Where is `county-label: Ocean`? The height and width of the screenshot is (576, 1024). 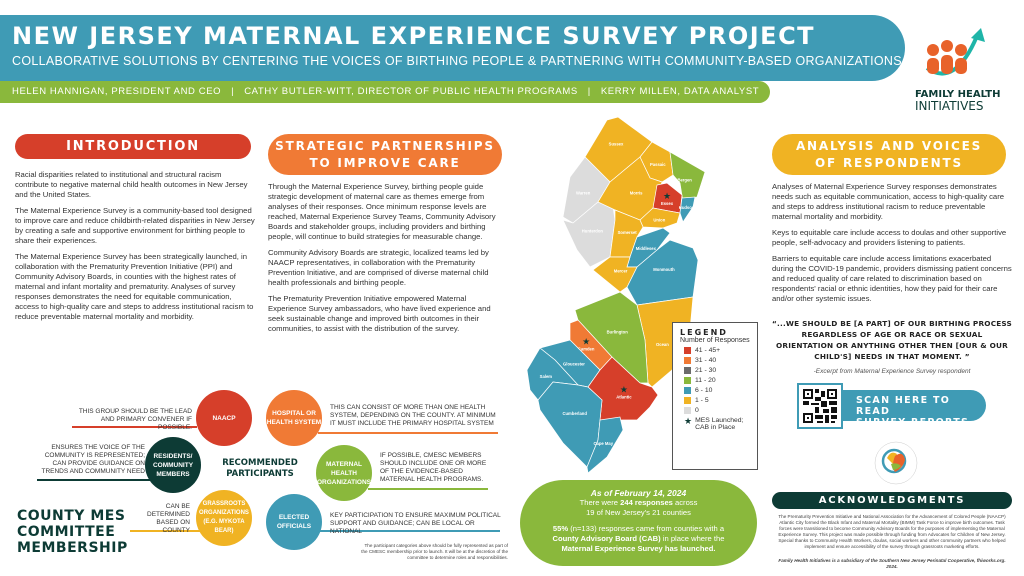
county-label: Ocean is located at coordinates (662, 344).